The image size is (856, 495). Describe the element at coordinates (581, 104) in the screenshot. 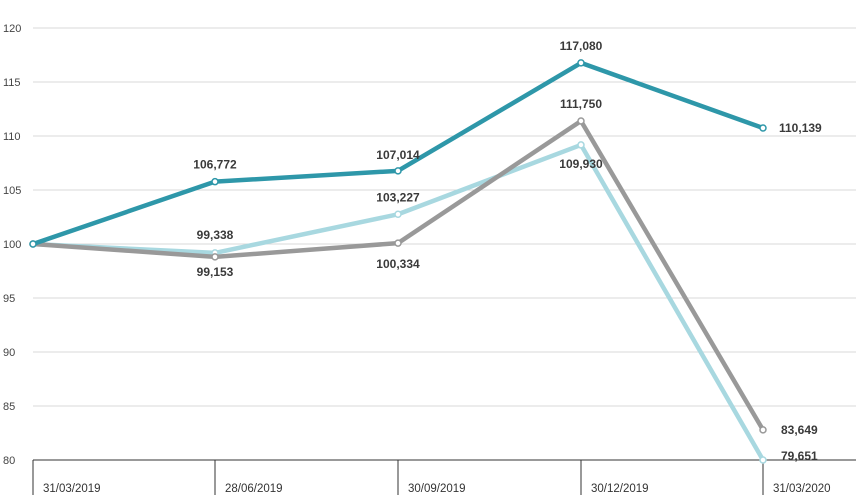

I see `data-label: 111,750` at that location.